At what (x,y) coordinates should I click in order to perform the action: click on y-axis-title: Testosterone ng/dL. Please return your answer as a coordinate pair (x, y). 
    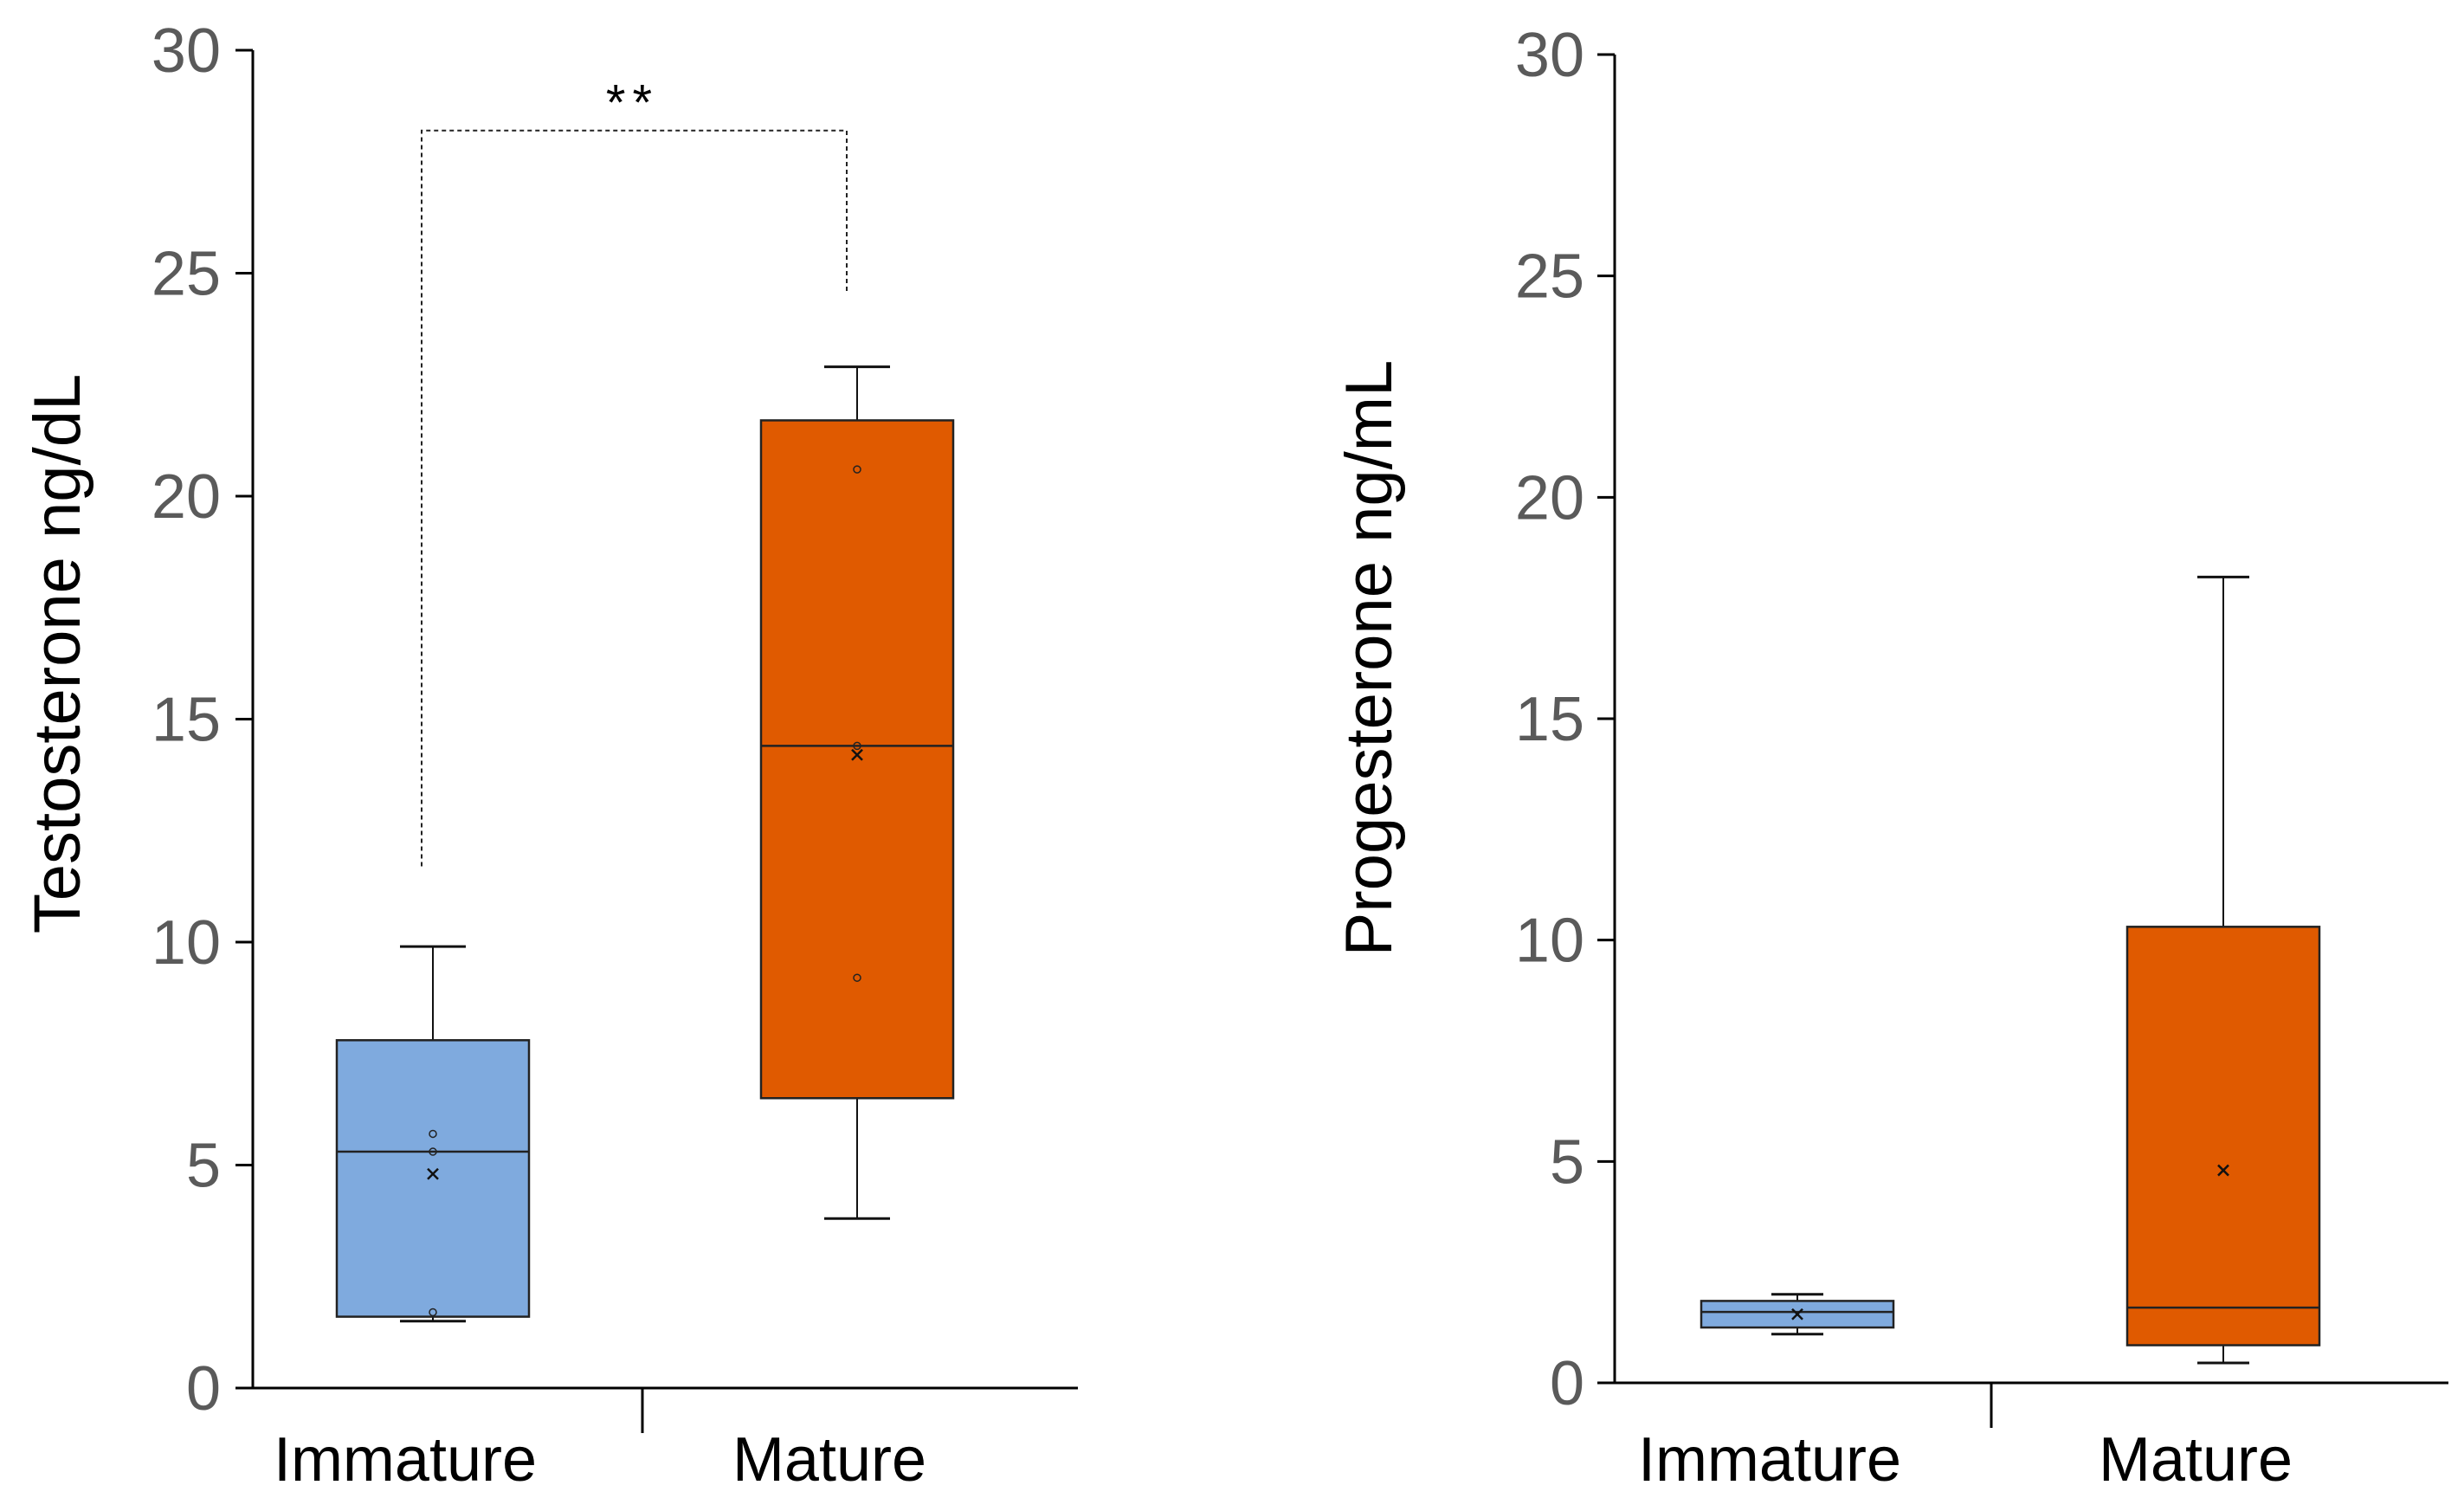
    Looking at the image, I should click on (57, 653).